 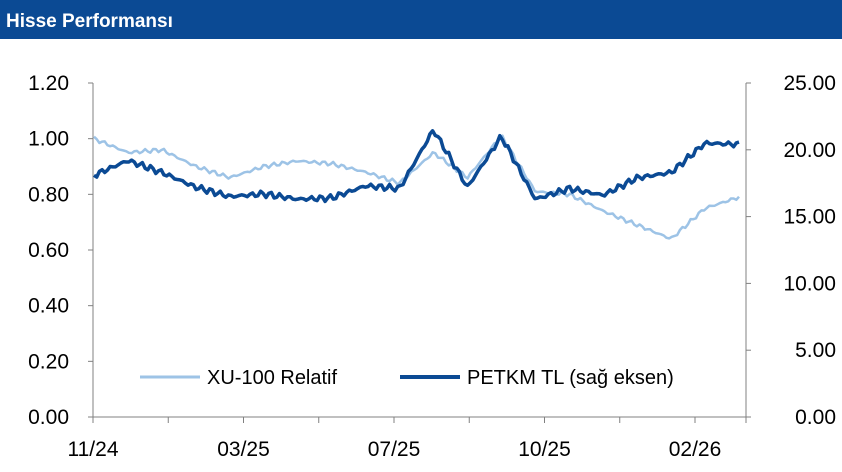 I want to click on right-axis-ticks: 0.00 5.00 10.00 15.00 20.00 25.00, so click(x=791, y=250).